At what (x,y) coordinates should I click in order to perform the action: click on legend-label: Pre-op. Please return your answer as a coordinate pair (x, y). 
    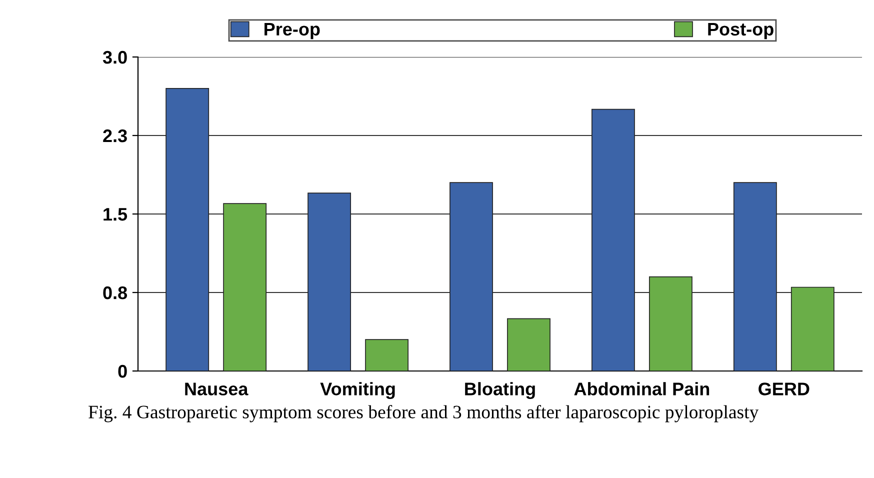
    Looking at the image, I should click on (292, 31).